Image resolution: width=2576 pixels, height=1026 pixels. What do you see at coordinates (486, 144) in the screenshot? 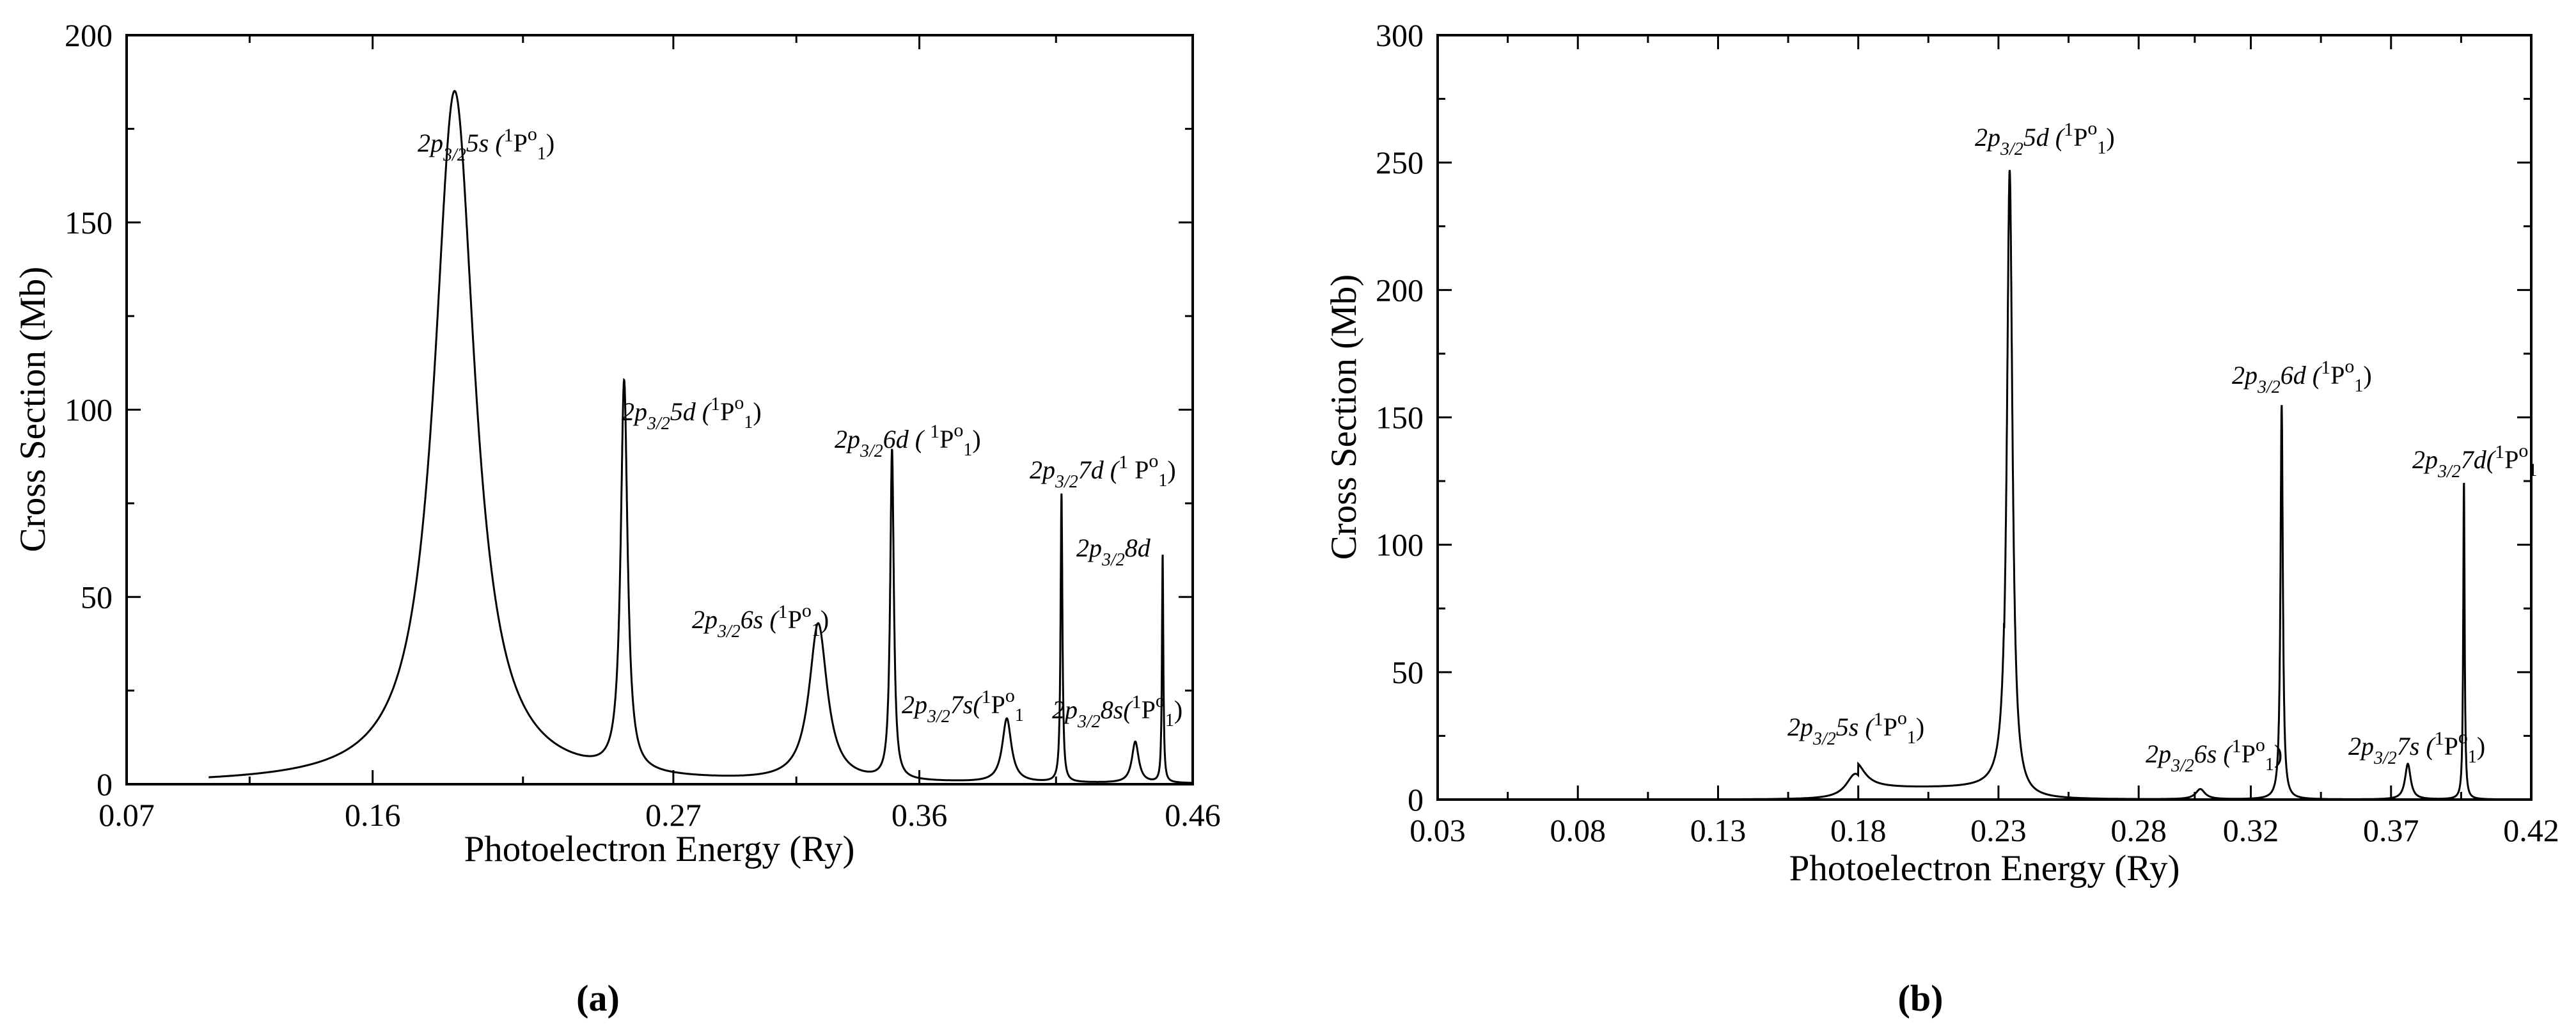
I see `panel-a-annotation-5s: 2p3/25s (1Po1)` at bounding box center [486, 144].